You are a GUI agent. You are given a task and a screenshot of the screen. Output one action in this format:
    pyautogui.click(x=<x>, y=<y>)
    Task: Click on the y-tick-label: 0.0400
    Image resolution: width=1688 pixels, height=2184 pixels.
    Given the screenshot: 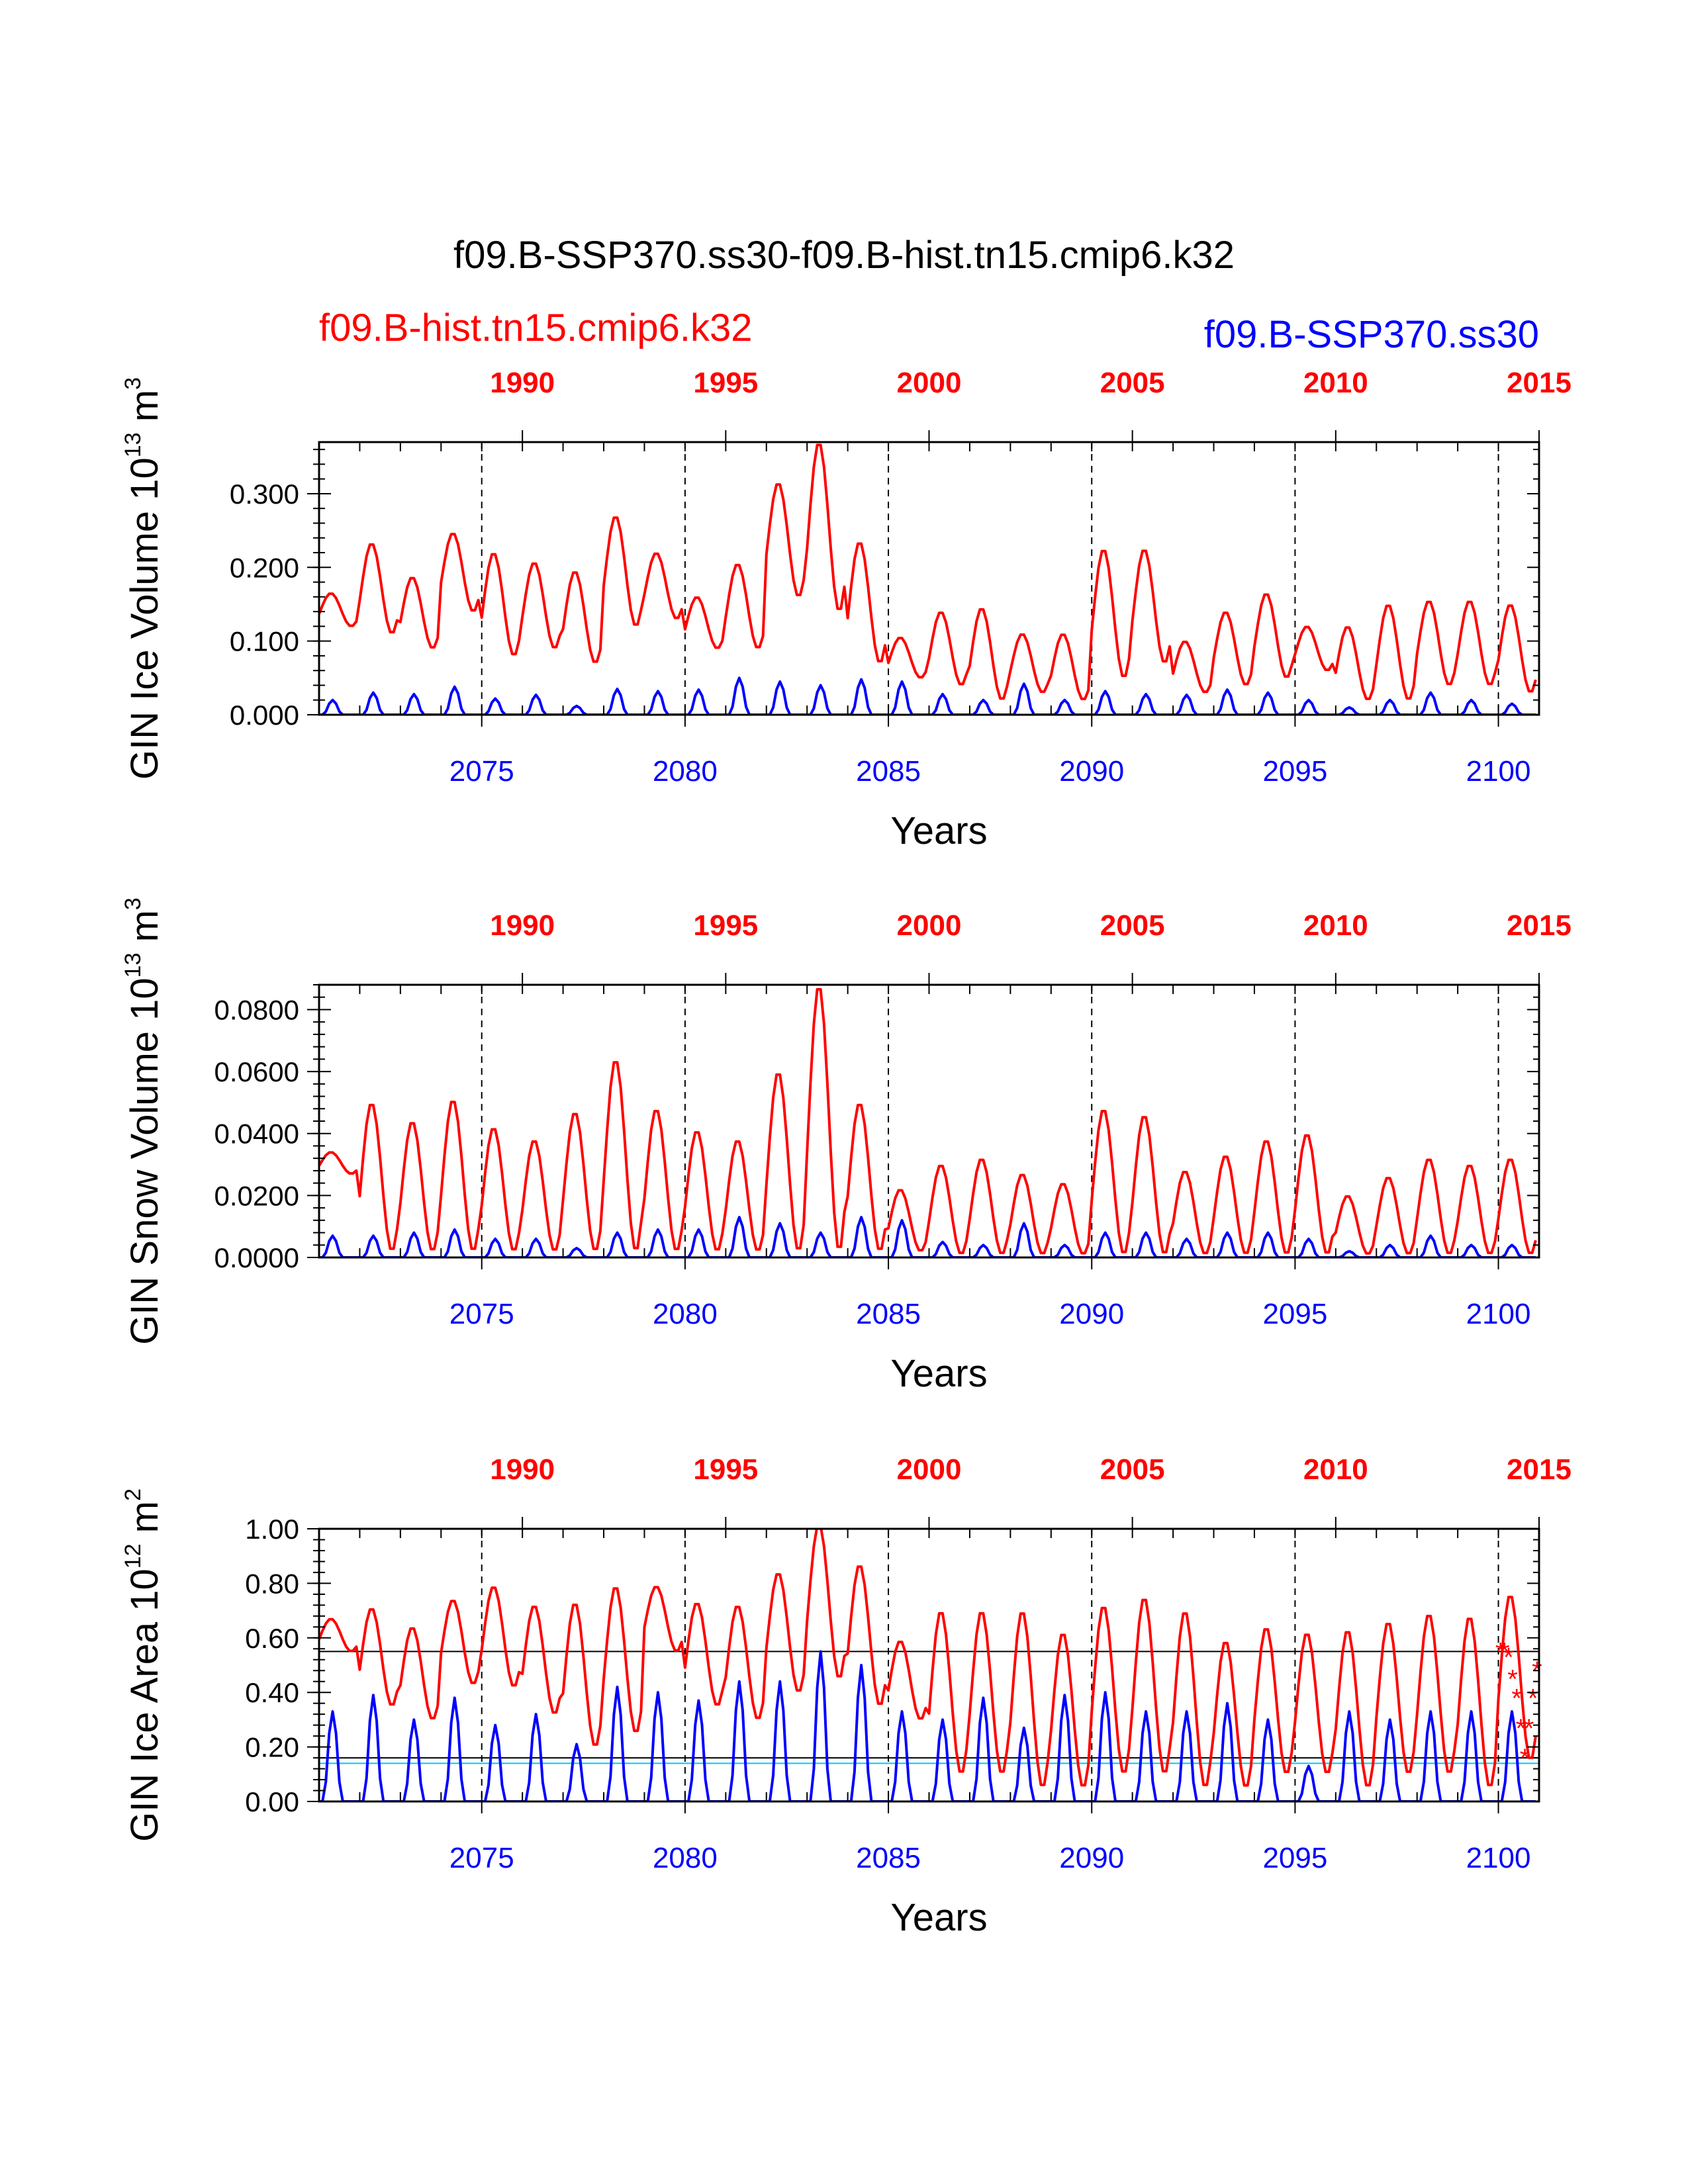 What is the action you would take?
    pyautogui.click(x=256, y=1134)
    